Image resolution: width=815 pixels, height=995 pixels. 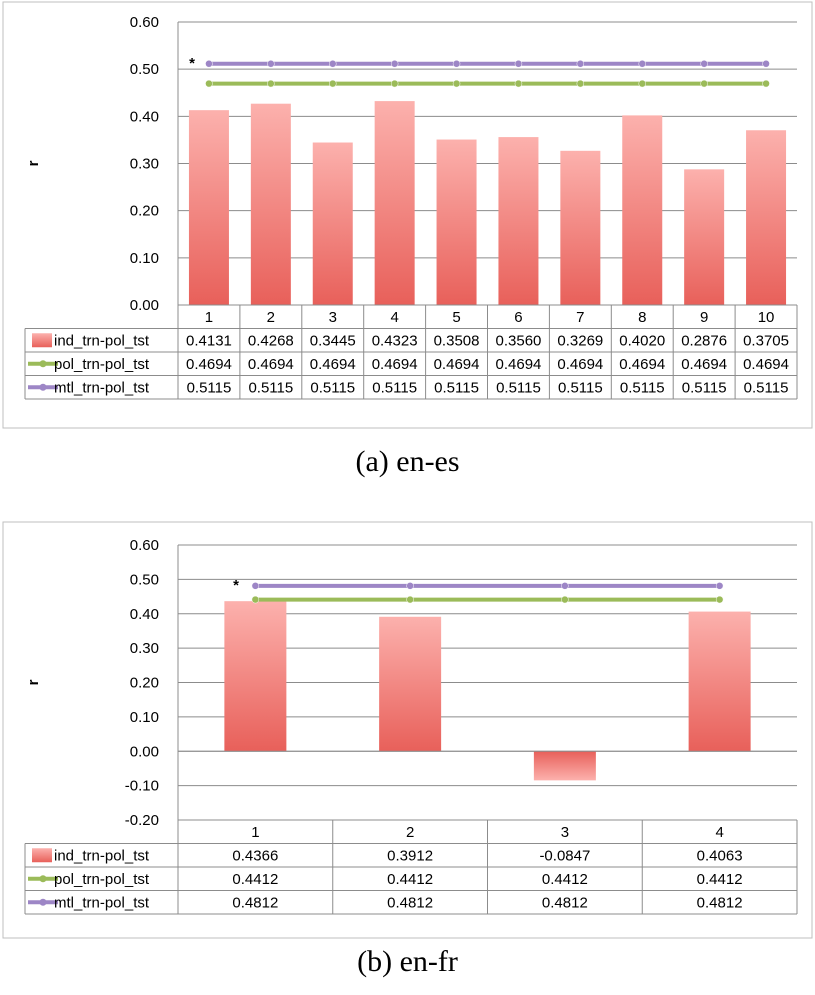 What do you see at coordinates (144, 22) in the screenshot?
I see `y-tick-label: 0.60` at bounding box center [144, 22].